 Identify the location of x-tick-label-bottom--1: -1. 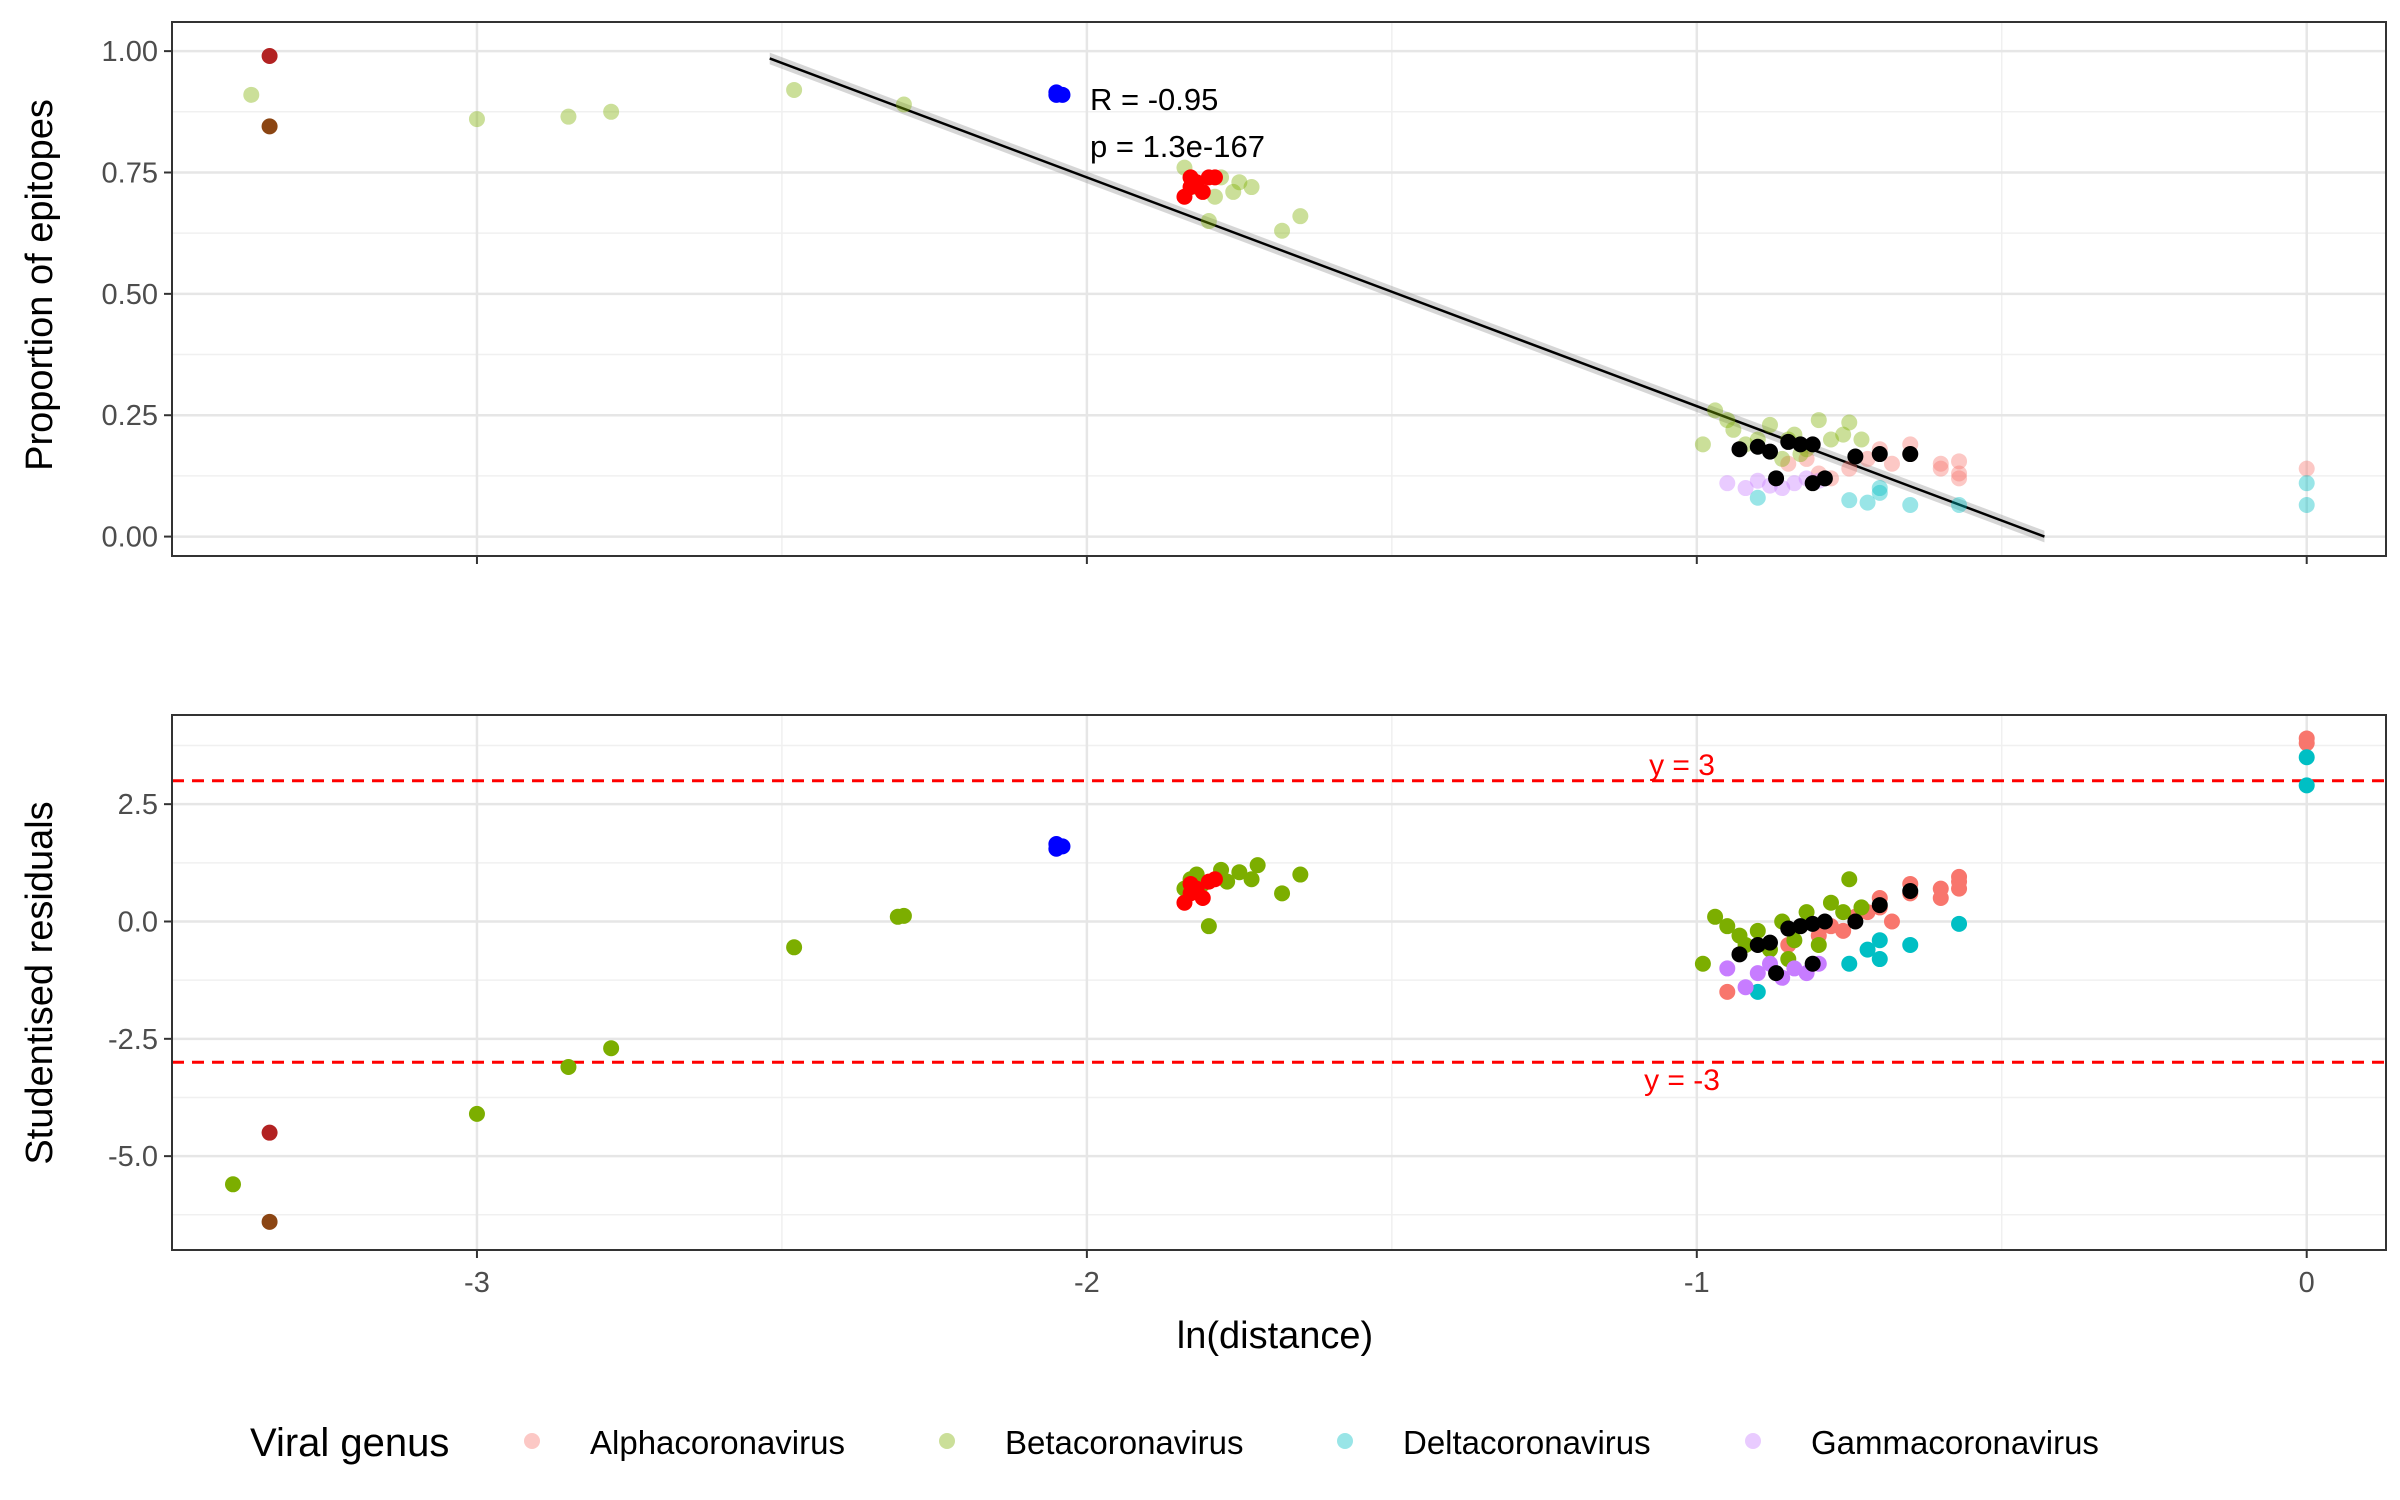
(1697, 1283).